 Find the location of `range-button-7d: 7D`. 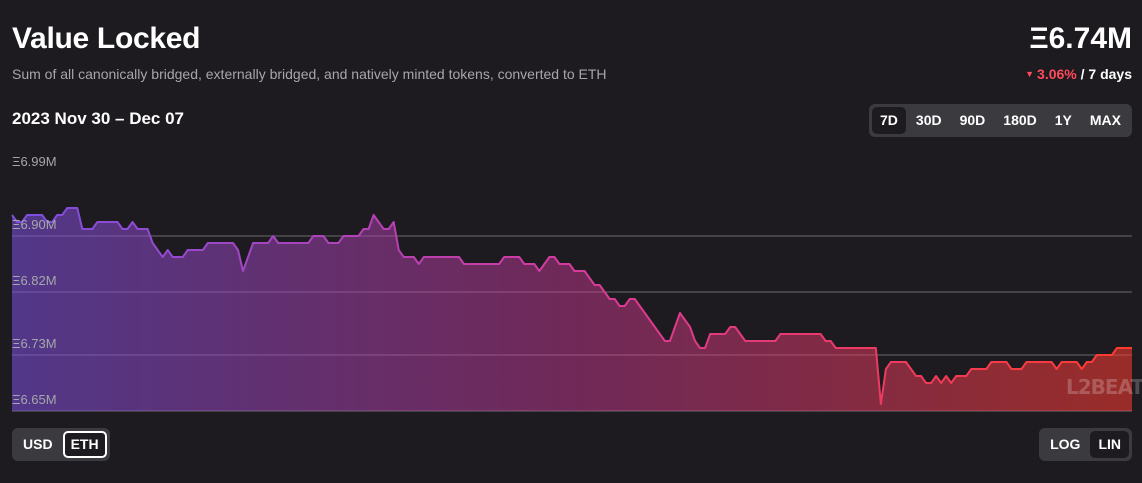

range-button-7d: 7D is located at coordinates (889, 120).